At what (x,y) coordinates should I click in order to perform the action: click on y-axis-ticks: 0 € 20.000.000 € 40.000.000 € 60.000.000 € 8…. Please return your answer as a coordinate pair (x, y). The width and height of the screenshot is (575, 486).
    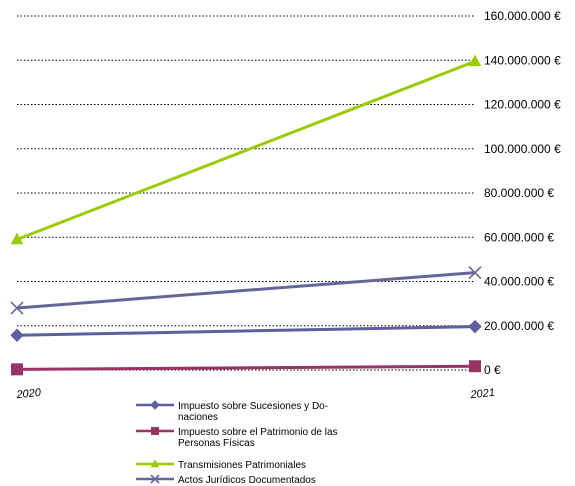
    Looking at the image, I should click on (522, 193).